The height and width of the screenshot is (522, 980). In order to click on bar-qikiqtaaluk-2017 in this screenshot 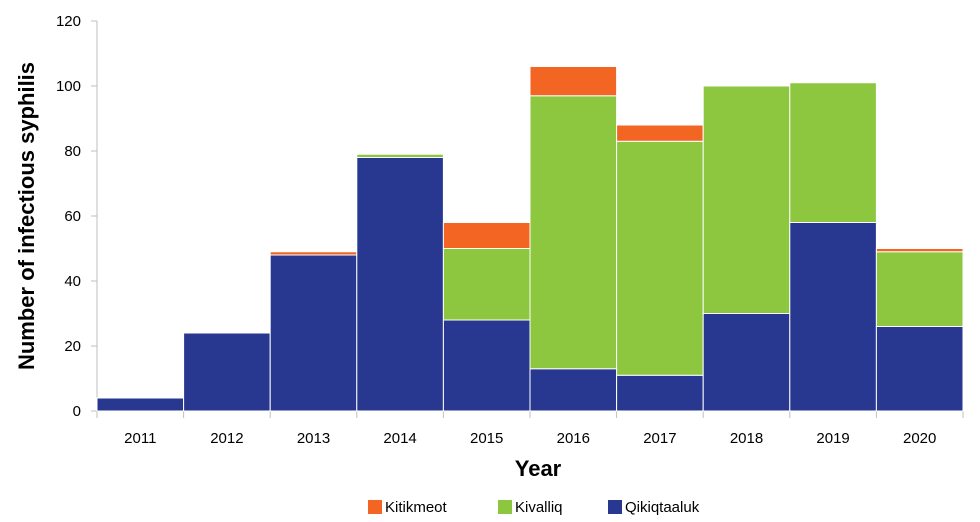, I will do `click(660, 393)`.